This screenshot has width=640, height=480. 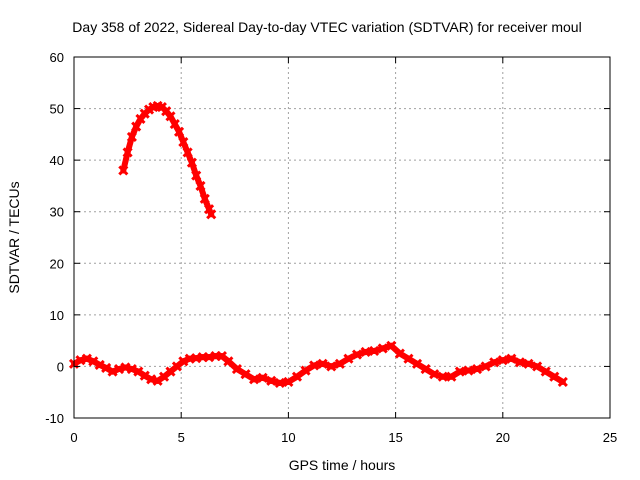 What do you see at coordinates (54, 418) in the screenshot?
I see `y-tick-label: -10` at bounding box center [54, 418].